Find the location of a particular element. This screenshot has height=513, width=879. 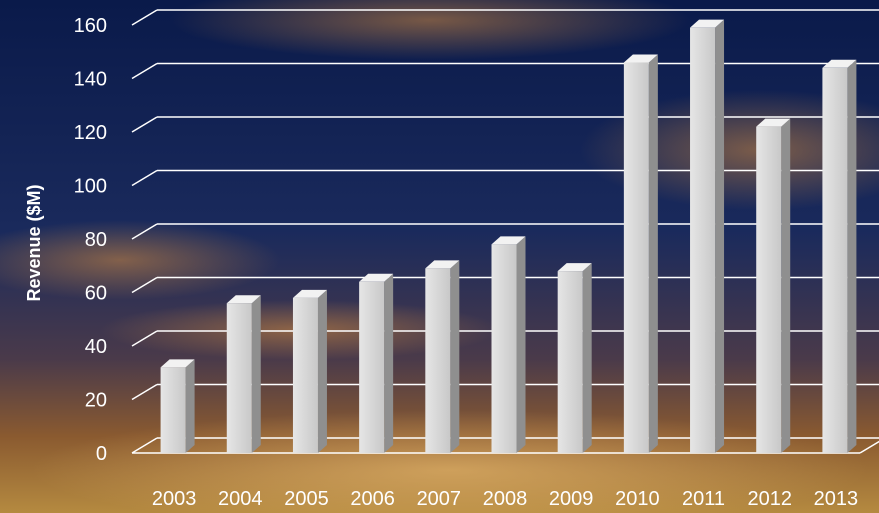

y-tick-label: 80 is located at coordinates (96, 240).